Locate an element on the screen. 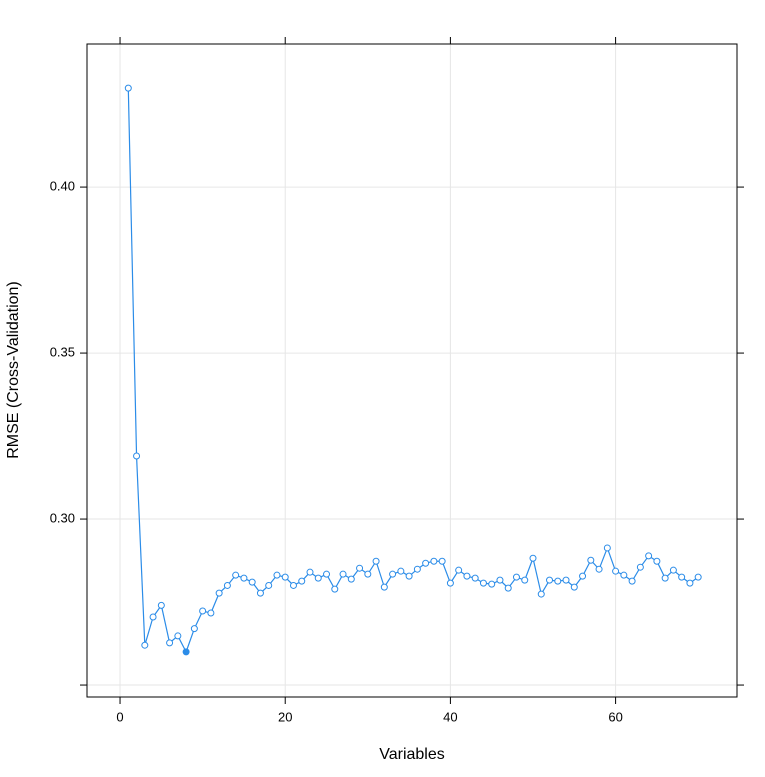  x-tick-label: 60 is located at coordinates (615, 716).